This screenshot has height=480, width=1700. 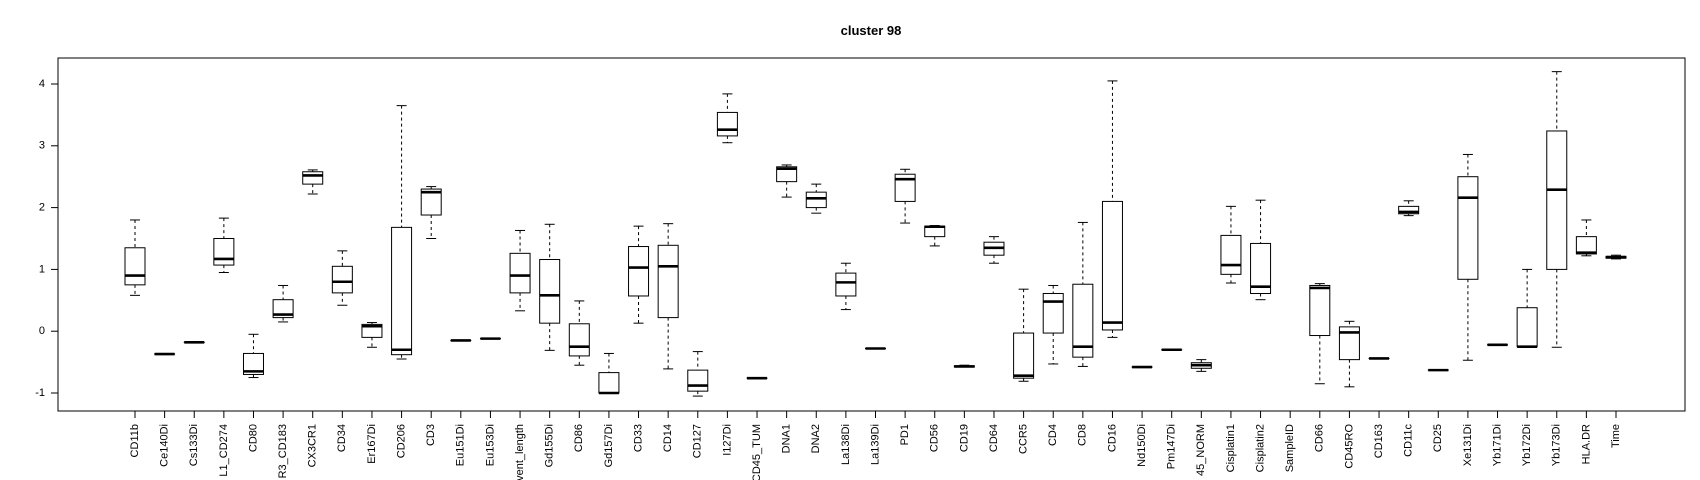 I want to click on x-tick-label: CD16, so click(x=1112, y=438).